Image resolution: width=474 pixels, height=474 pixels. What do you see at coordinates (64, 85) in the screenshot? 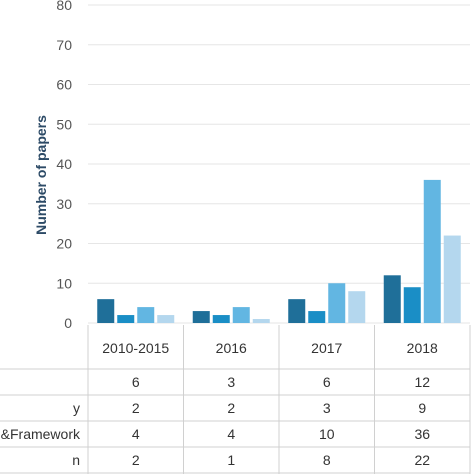
I see `y-tick-label: 60` at bounding box center [64, 85].